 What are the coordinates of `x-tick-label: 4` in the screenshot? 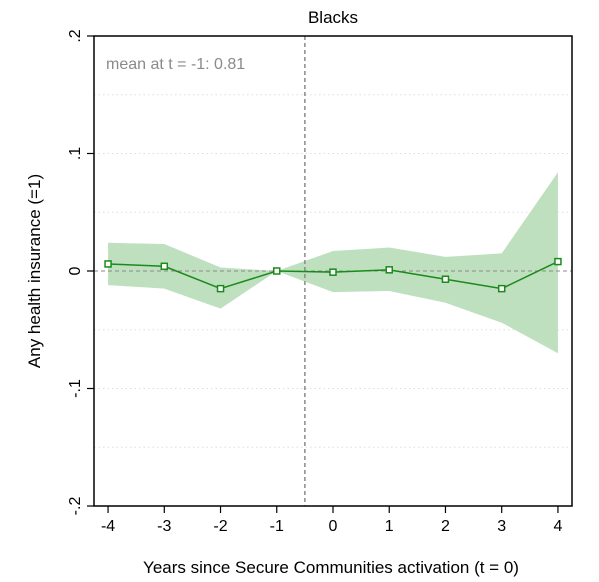 It's located at (557, 526).